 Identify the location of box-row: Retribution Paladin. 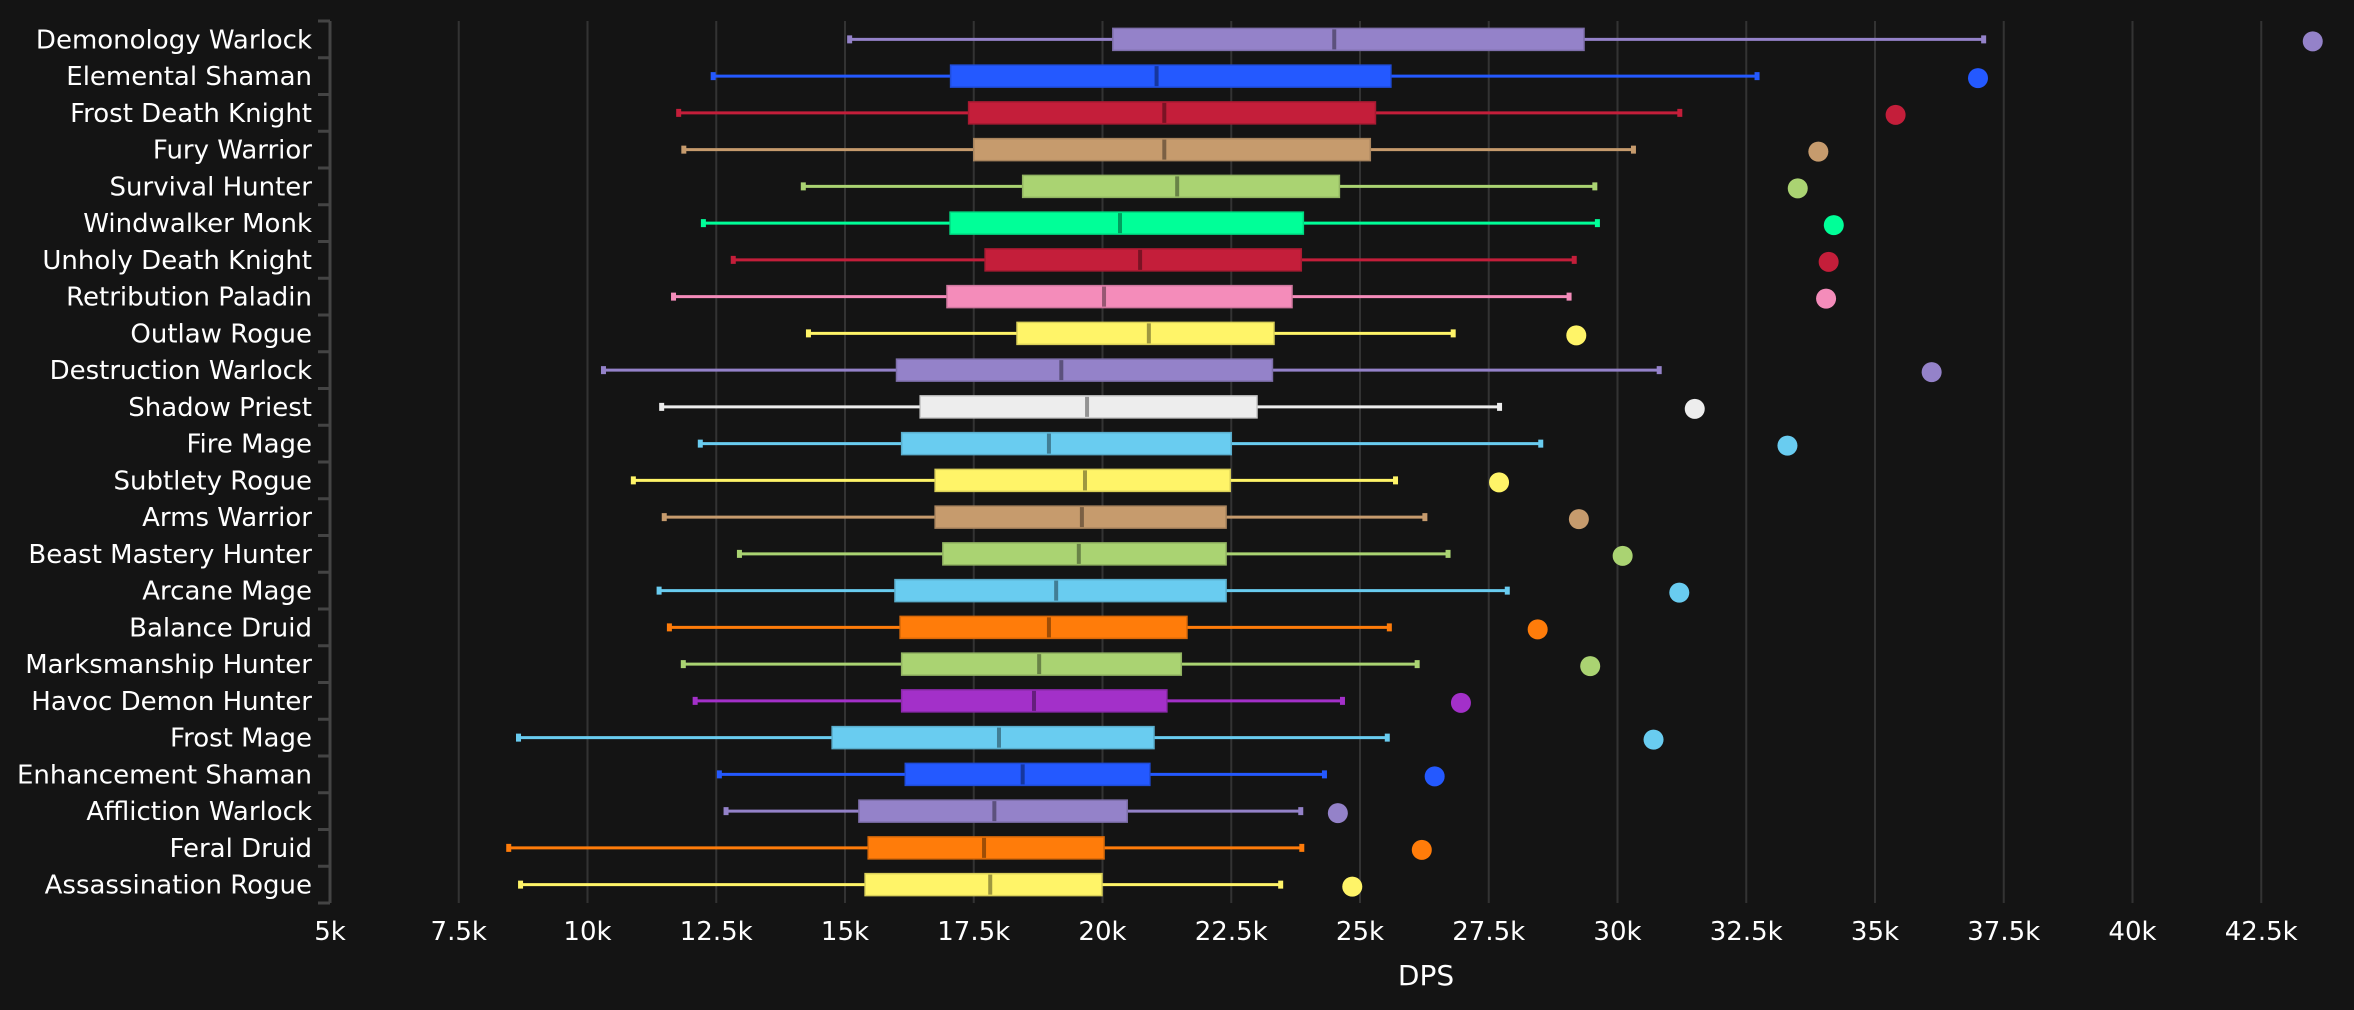
(951, 298).